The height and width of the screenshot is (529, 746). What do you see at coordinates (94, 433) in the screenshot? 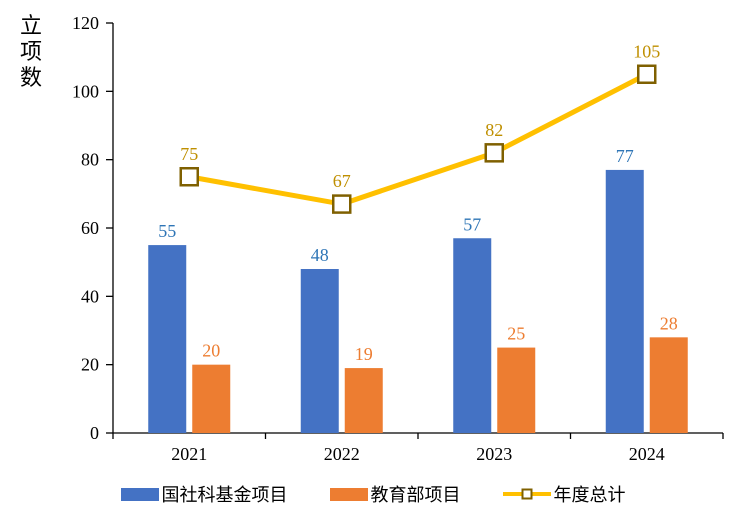
I see `y-tick-label: 0` at bounding box center [94, 433].